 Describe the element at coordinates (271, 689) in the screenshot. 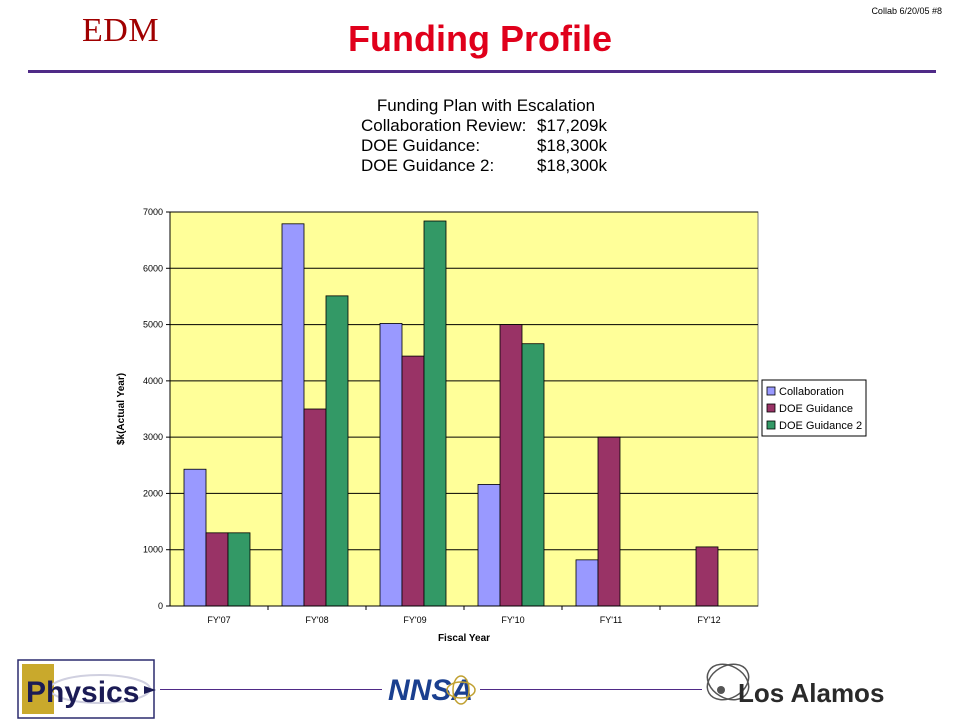

I see `footer-divider-left` at that location.